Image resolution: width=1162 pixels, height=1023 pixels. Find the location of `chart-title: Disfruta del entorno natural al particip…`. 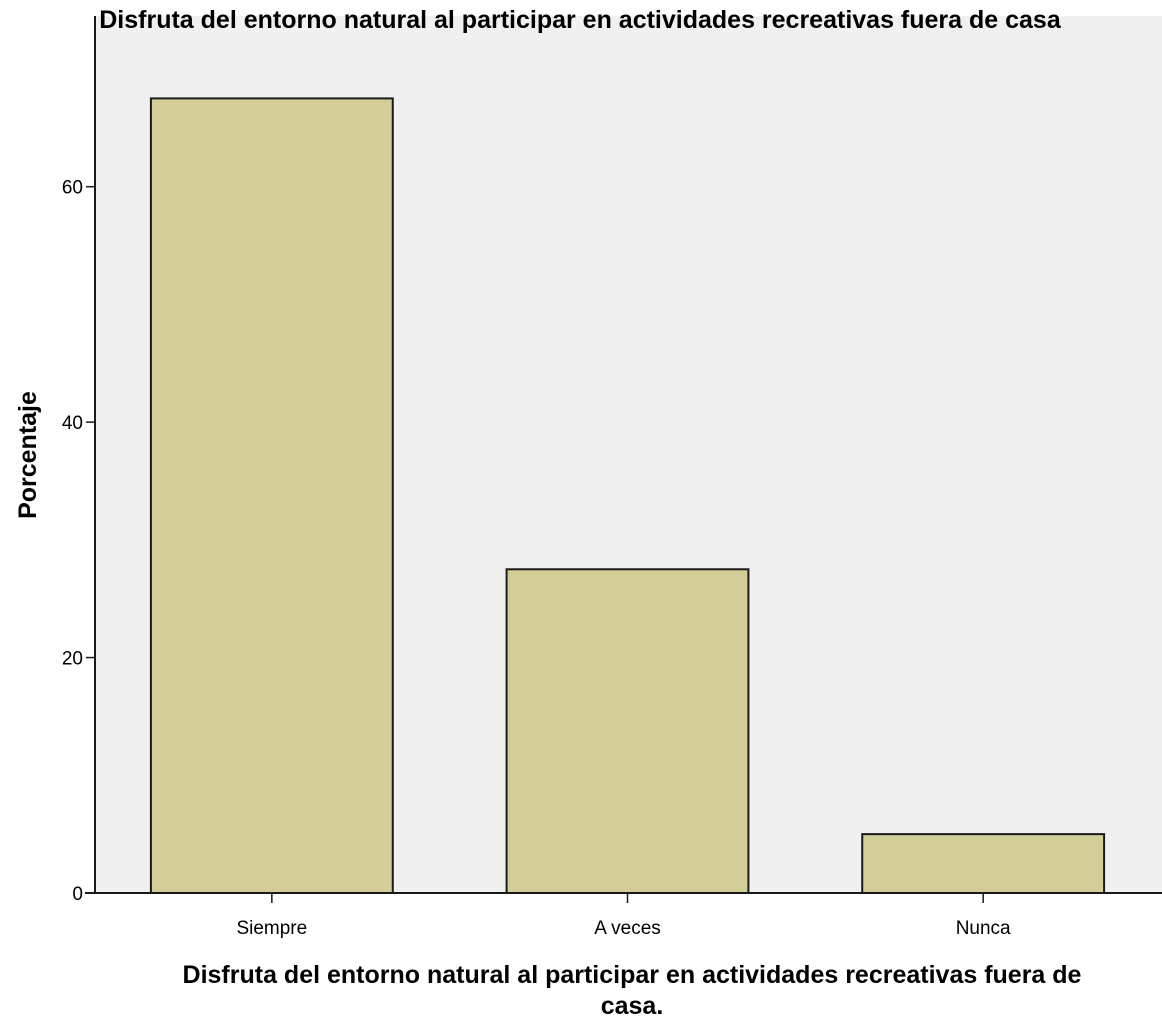

chart-title: Disfruta del entorno natural al particip… is located at coordinates (580, 20).